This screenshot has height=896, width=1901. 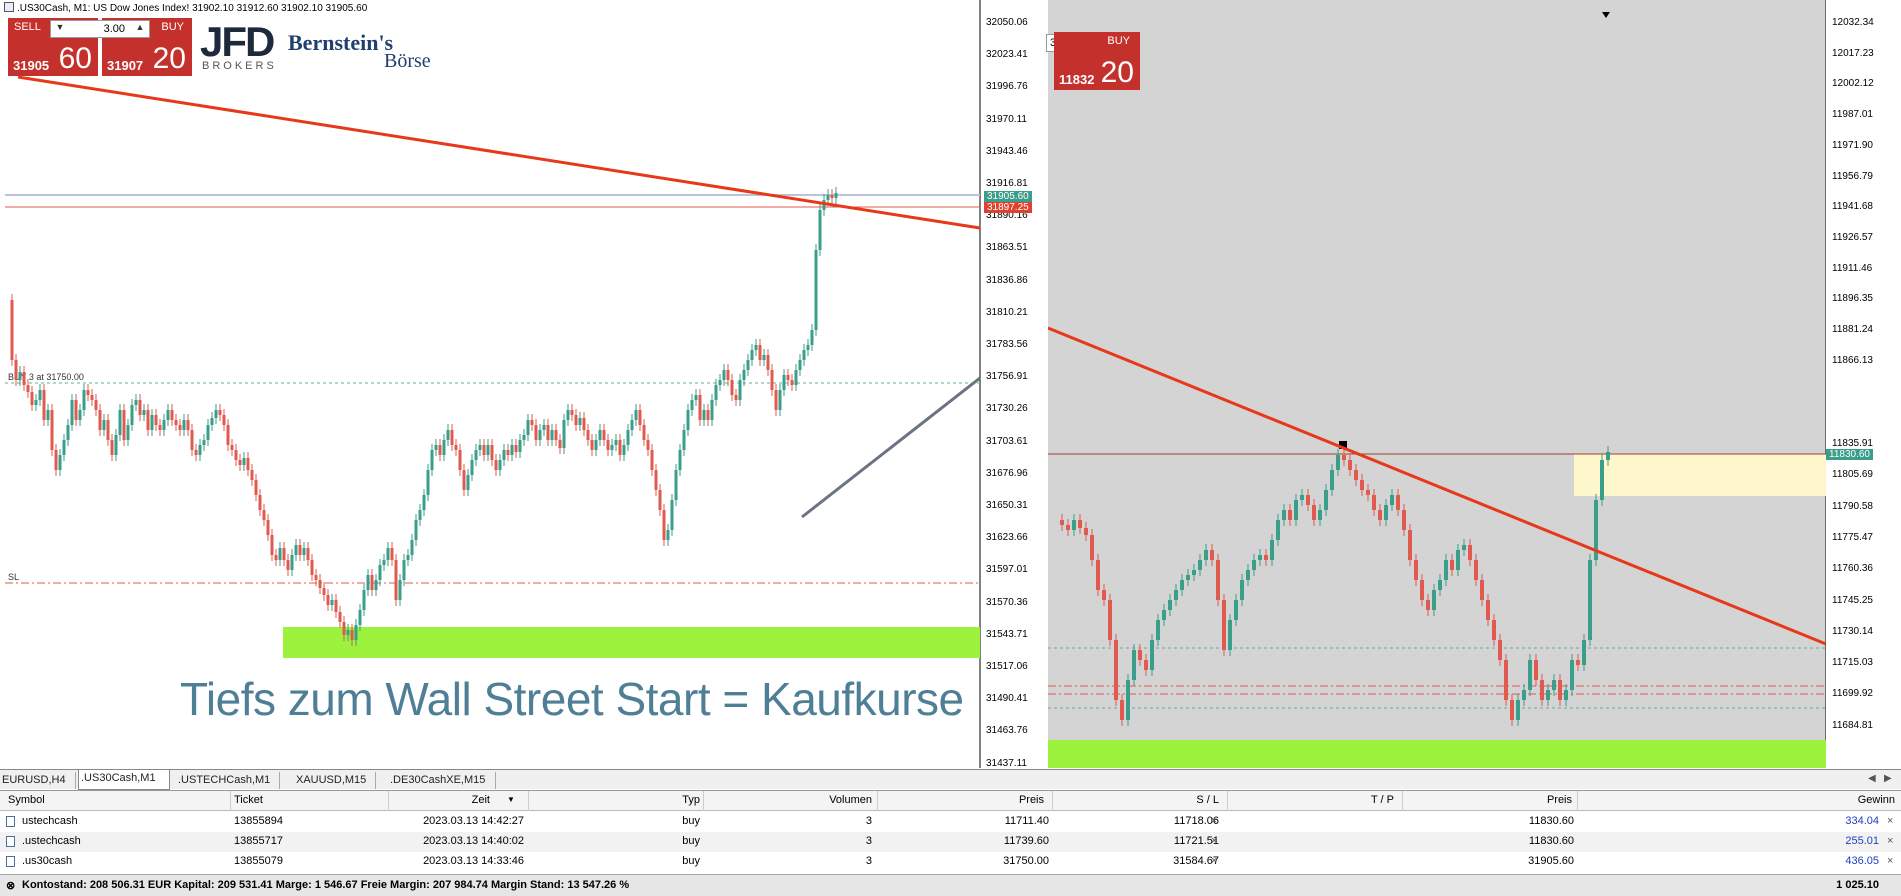 What do you see at coordinates (248, 800) in the screenshot?
I see `col-ticket: Ticket` at bounding box center [248, 800].